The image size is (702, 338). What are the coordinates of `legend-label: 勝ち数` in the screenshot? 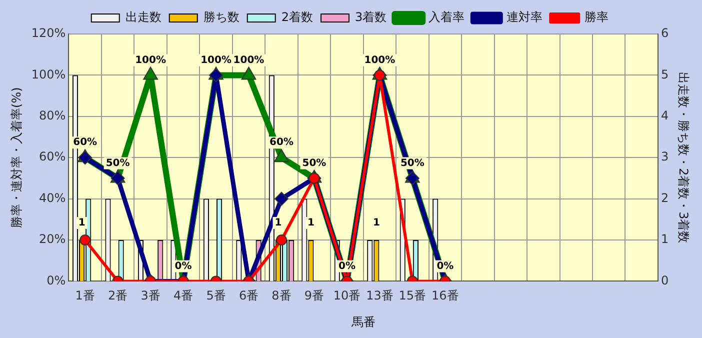 It's located at (221, 17).